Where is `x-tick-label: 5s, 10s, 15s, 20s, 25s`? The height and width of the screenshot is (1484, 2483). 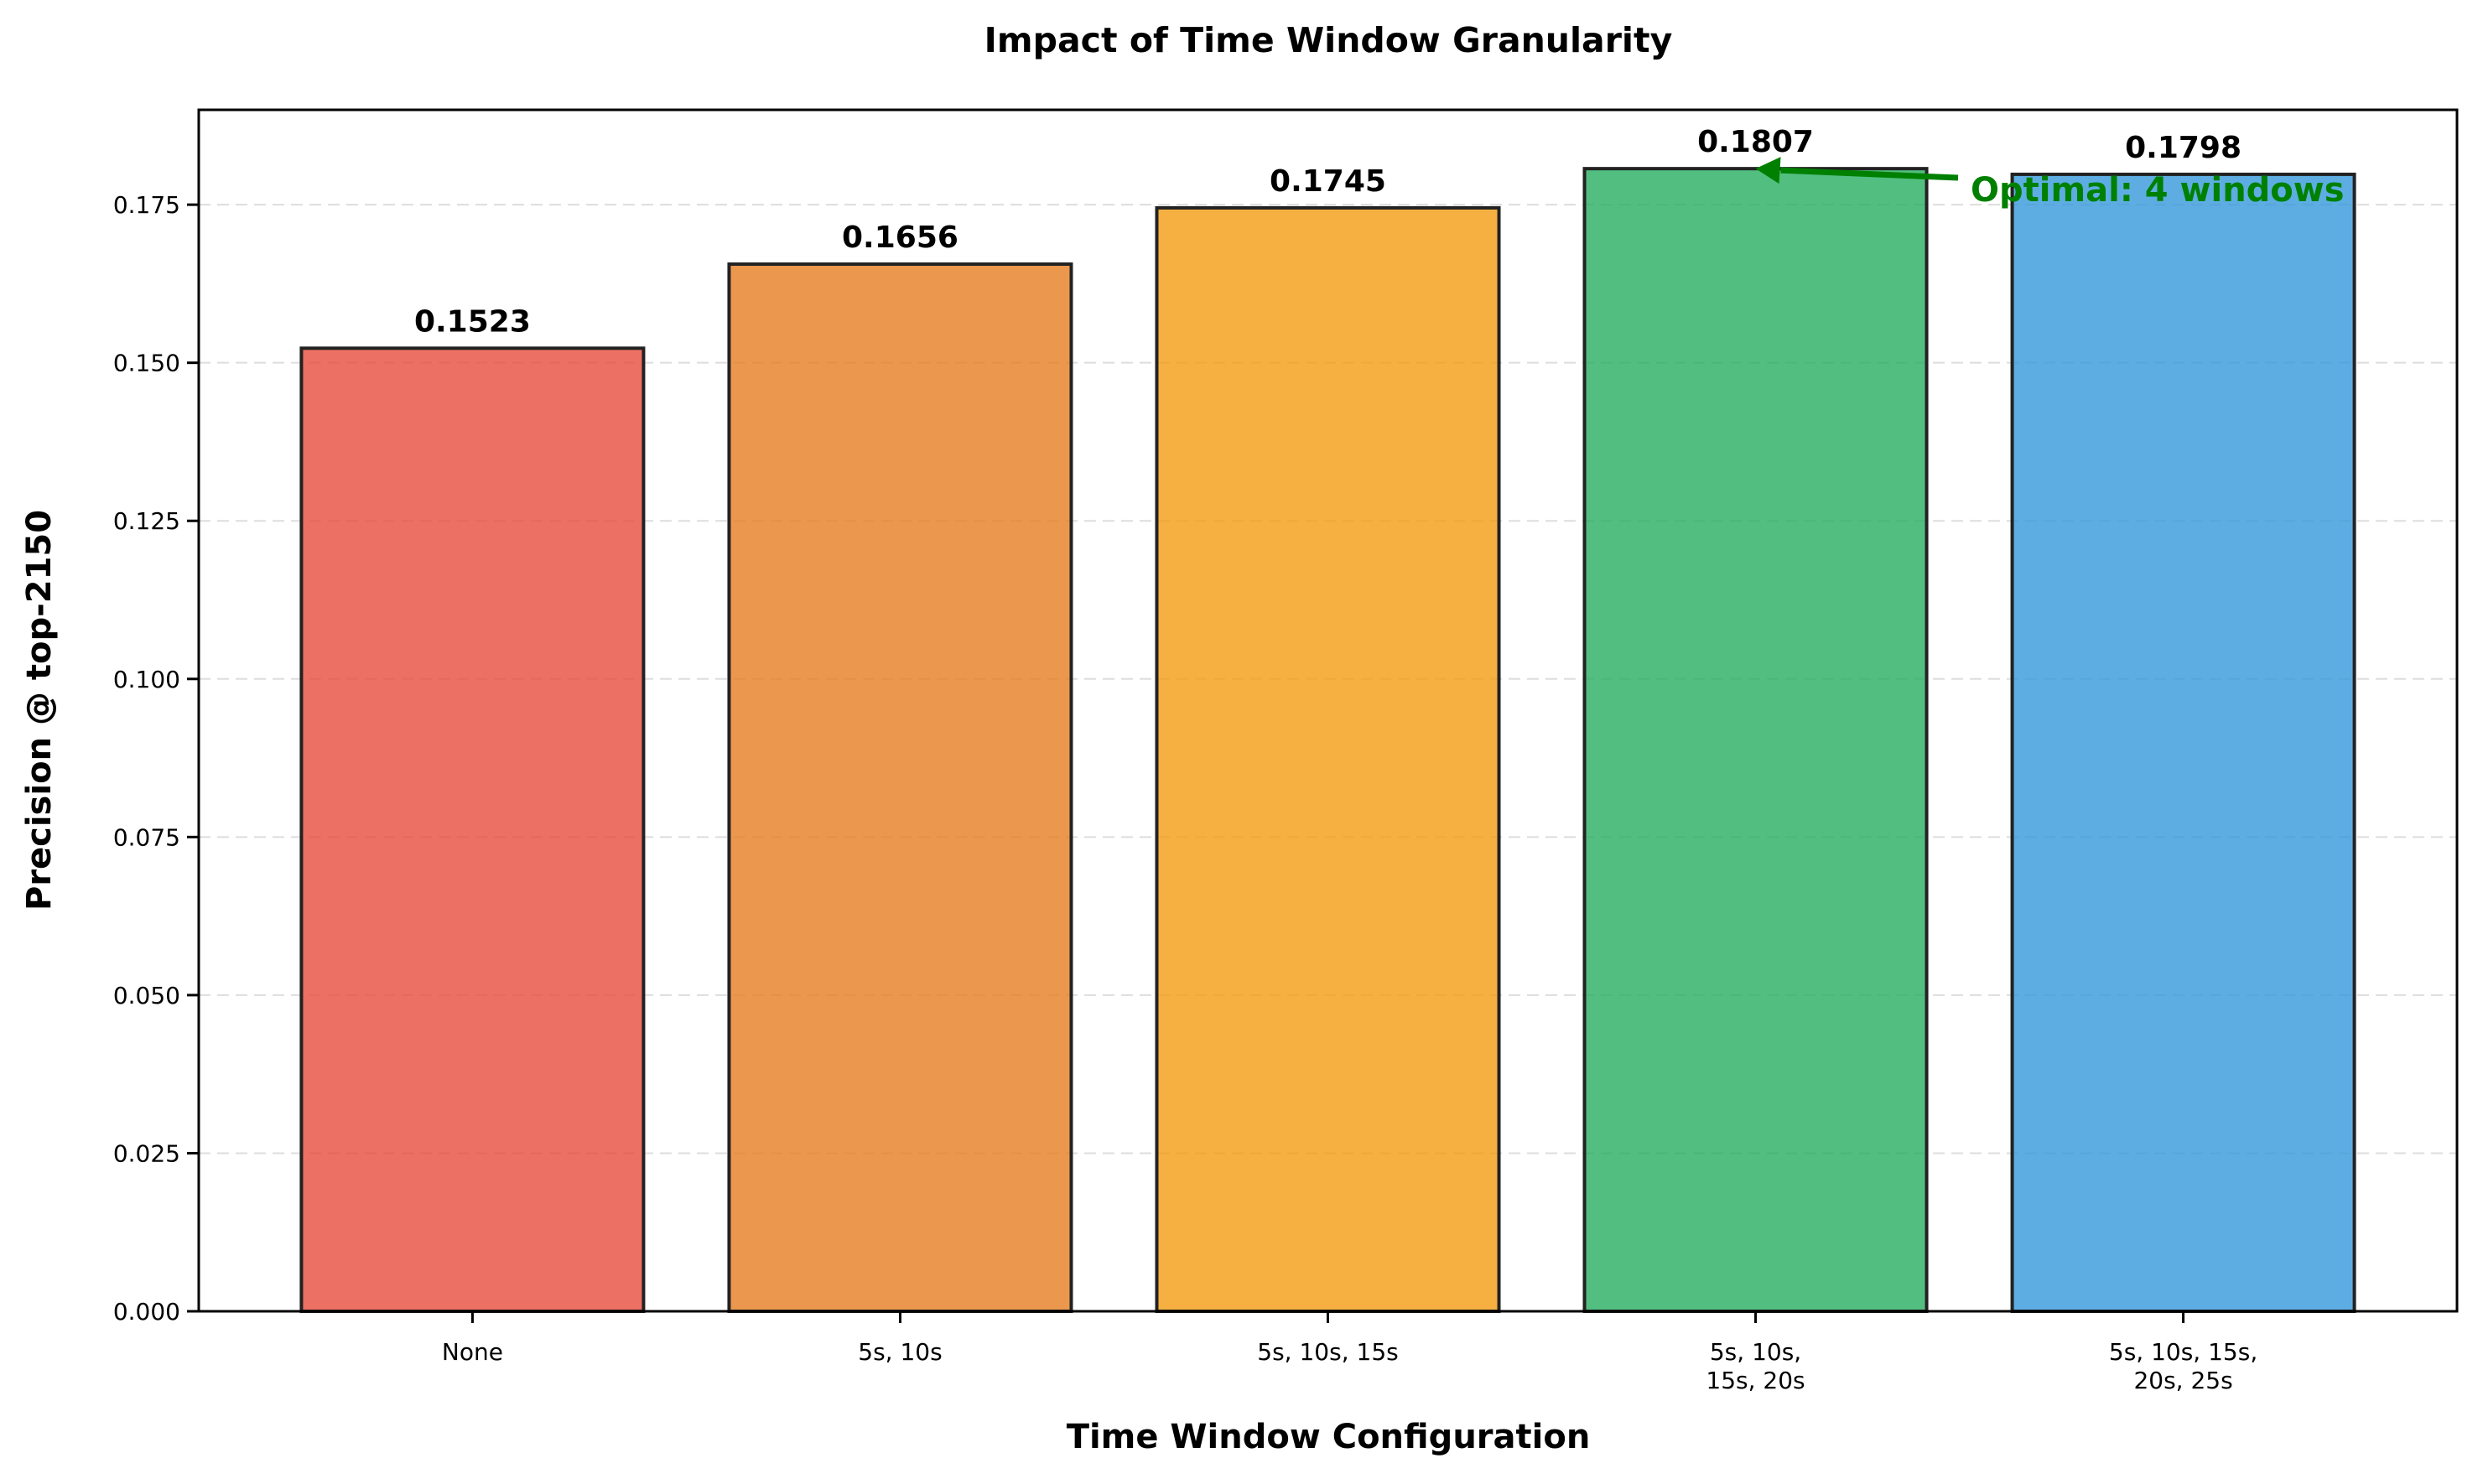 x-tick-label: 5s, 10s, 15s, 20s, 25s is located at coordinates (2183, 1366).